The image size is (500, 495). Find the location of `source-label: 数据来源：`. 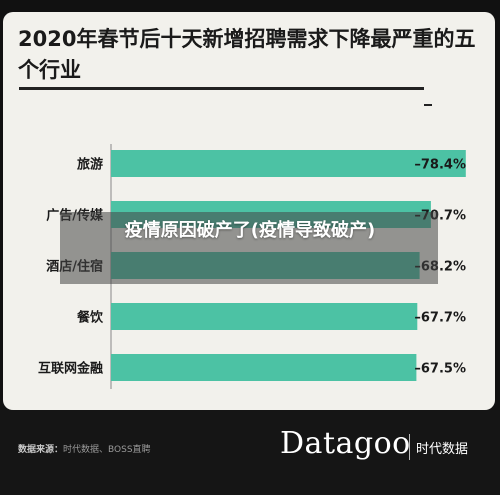

source-label: 数据来源： is located at coordinates (41, 450).